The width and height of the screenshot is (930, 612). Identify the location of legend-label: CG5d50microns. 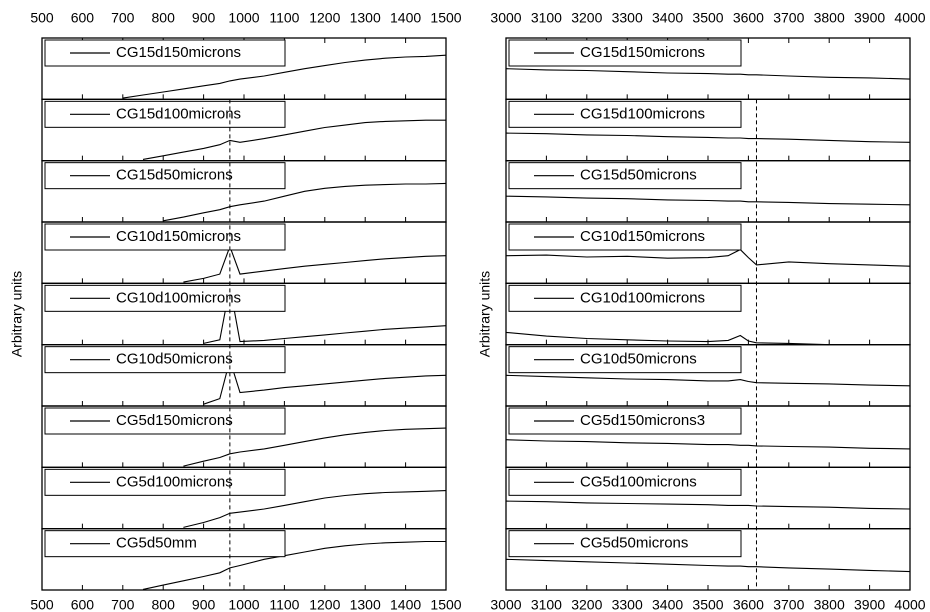
(634, 543).